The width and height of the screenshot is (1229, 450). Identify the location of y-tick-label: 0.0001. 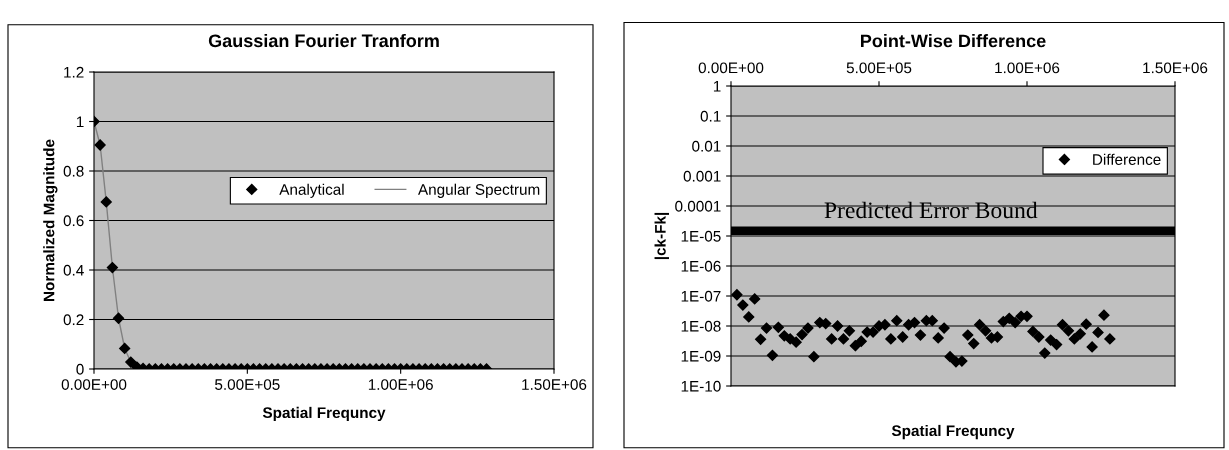
(698, 206).